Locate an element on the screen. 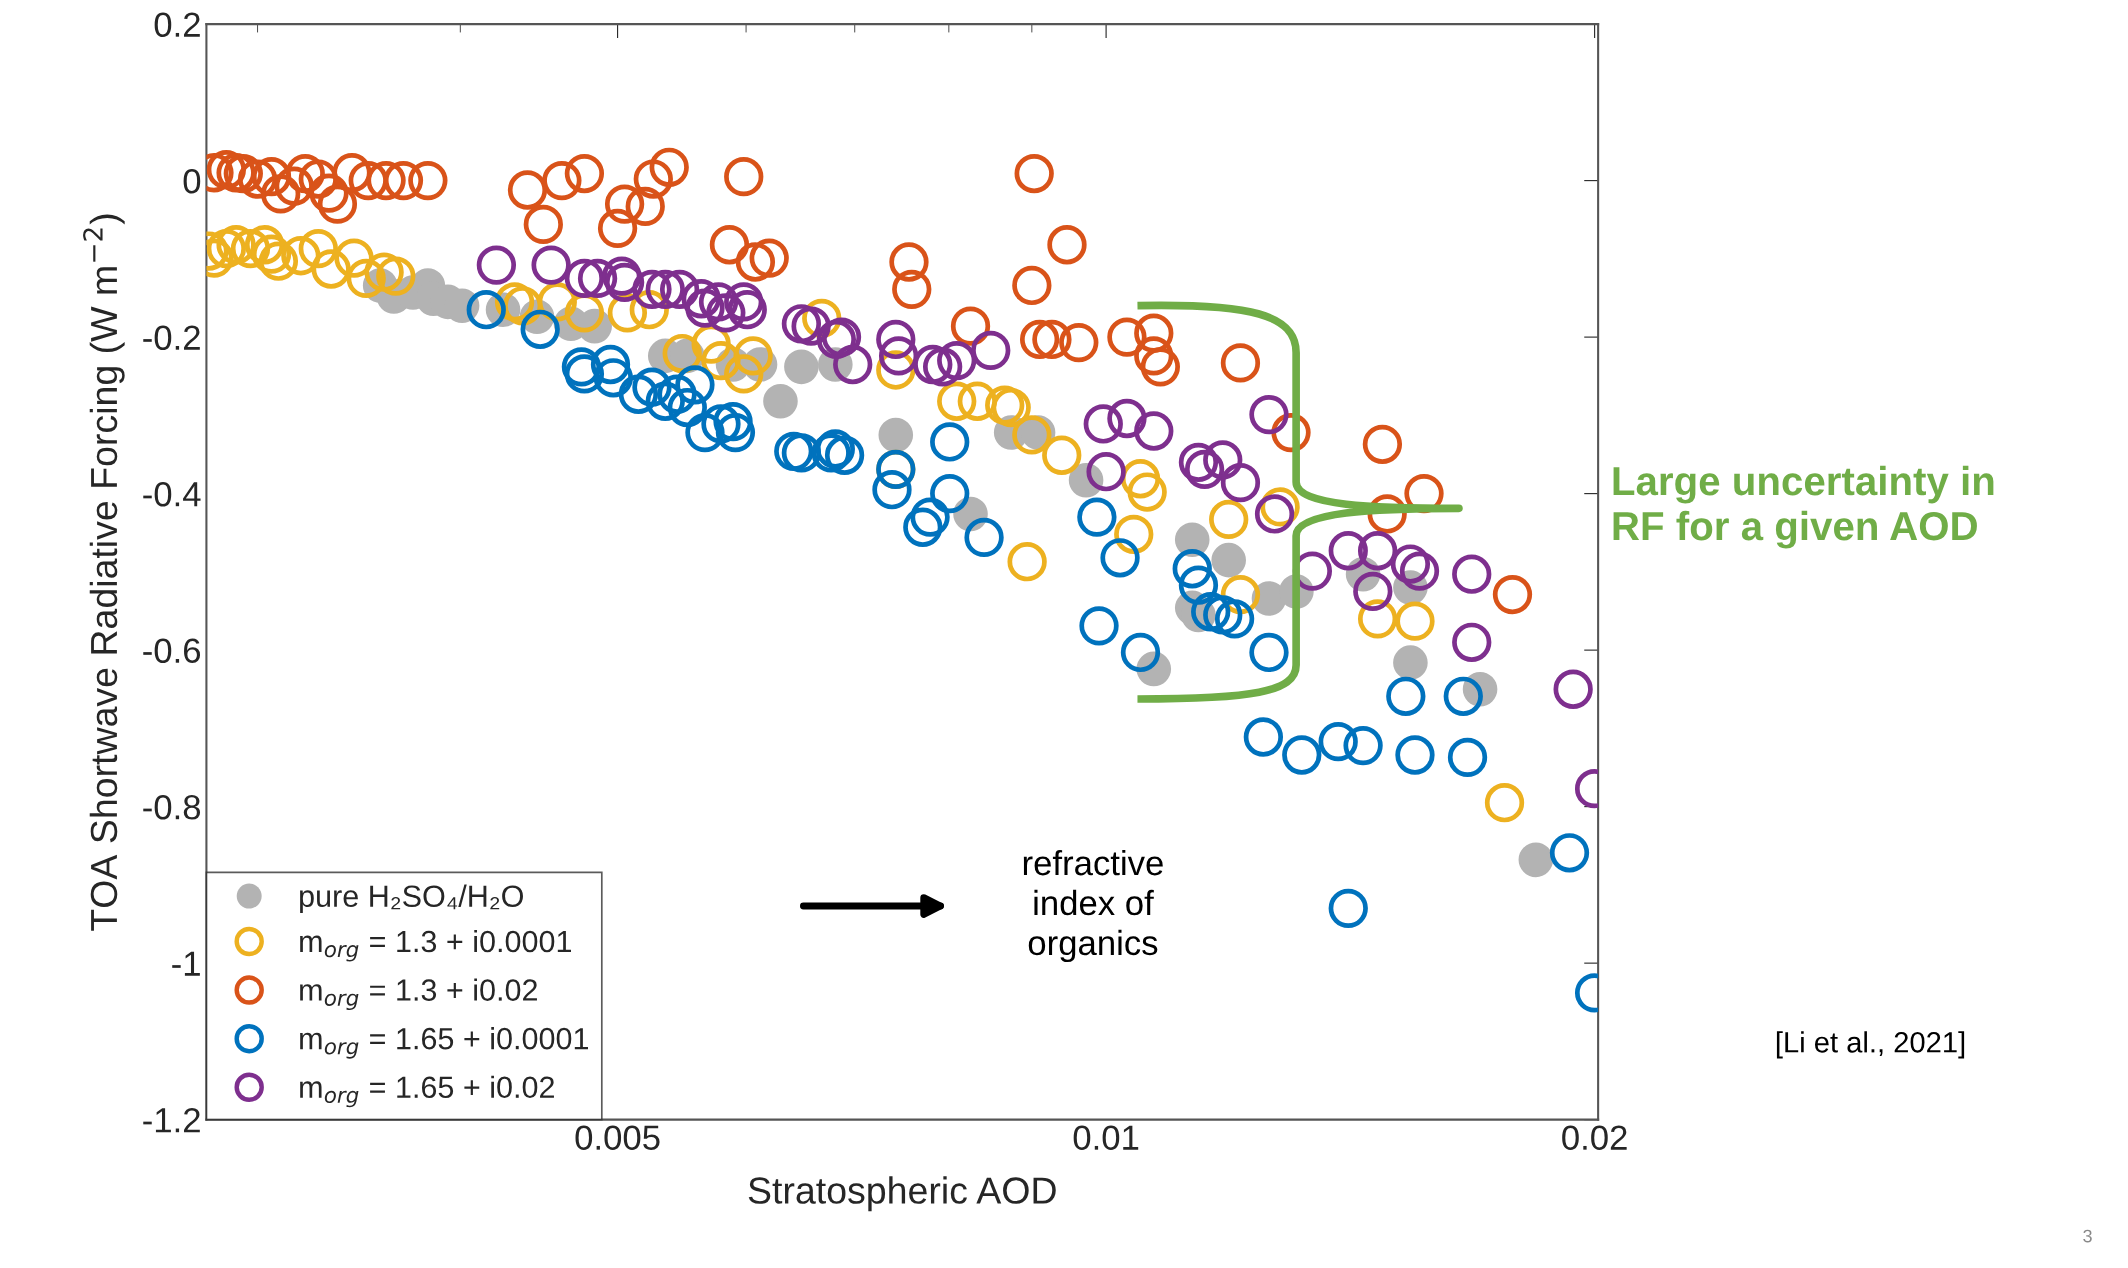 The width and height of the screenshot is (2128, 1268). text: Large uncertainty in RF for a given AOD is located at coordinates (1803, 507).